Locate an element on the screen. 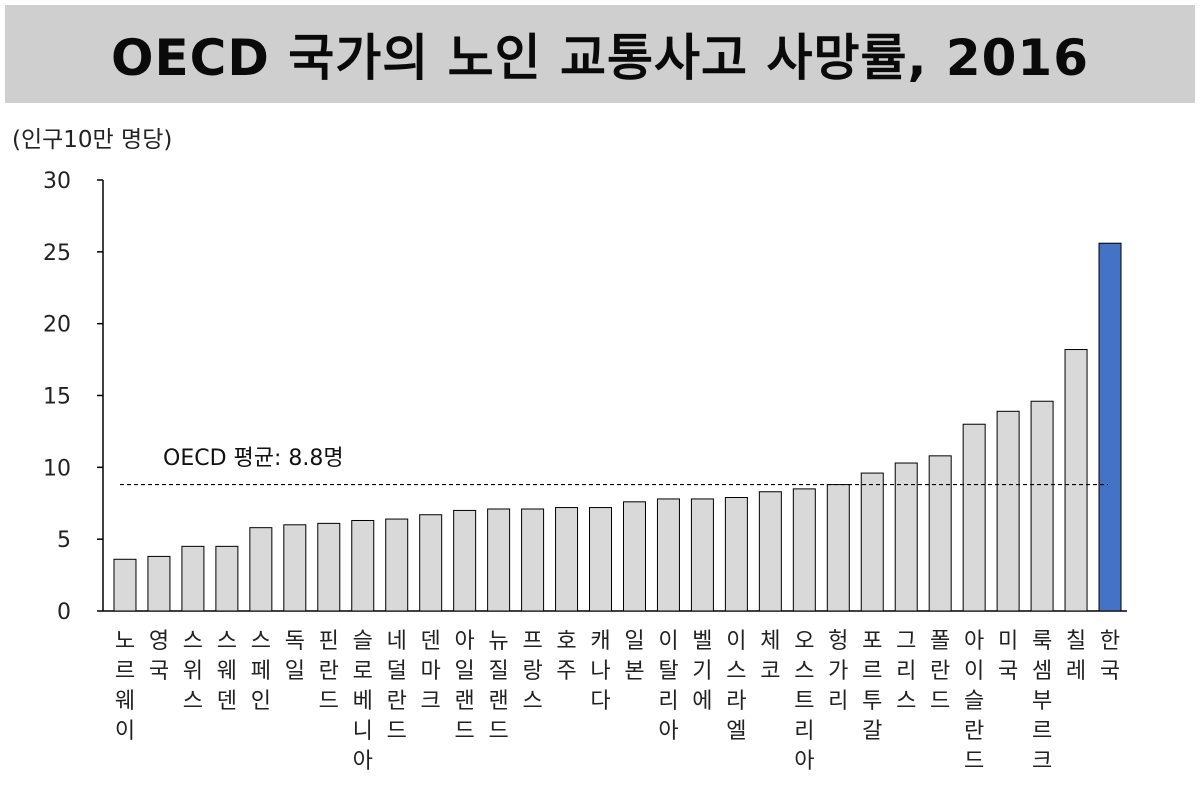  x-tick-label-char: 네 is located at coordinates (397, 641).